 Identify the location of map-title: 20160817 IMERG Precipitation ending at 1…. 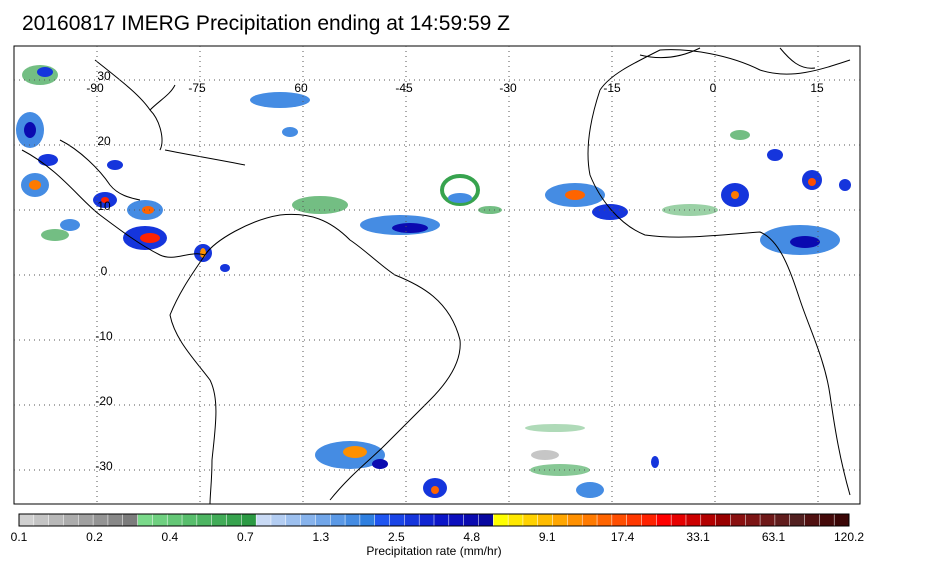
(266, 23).